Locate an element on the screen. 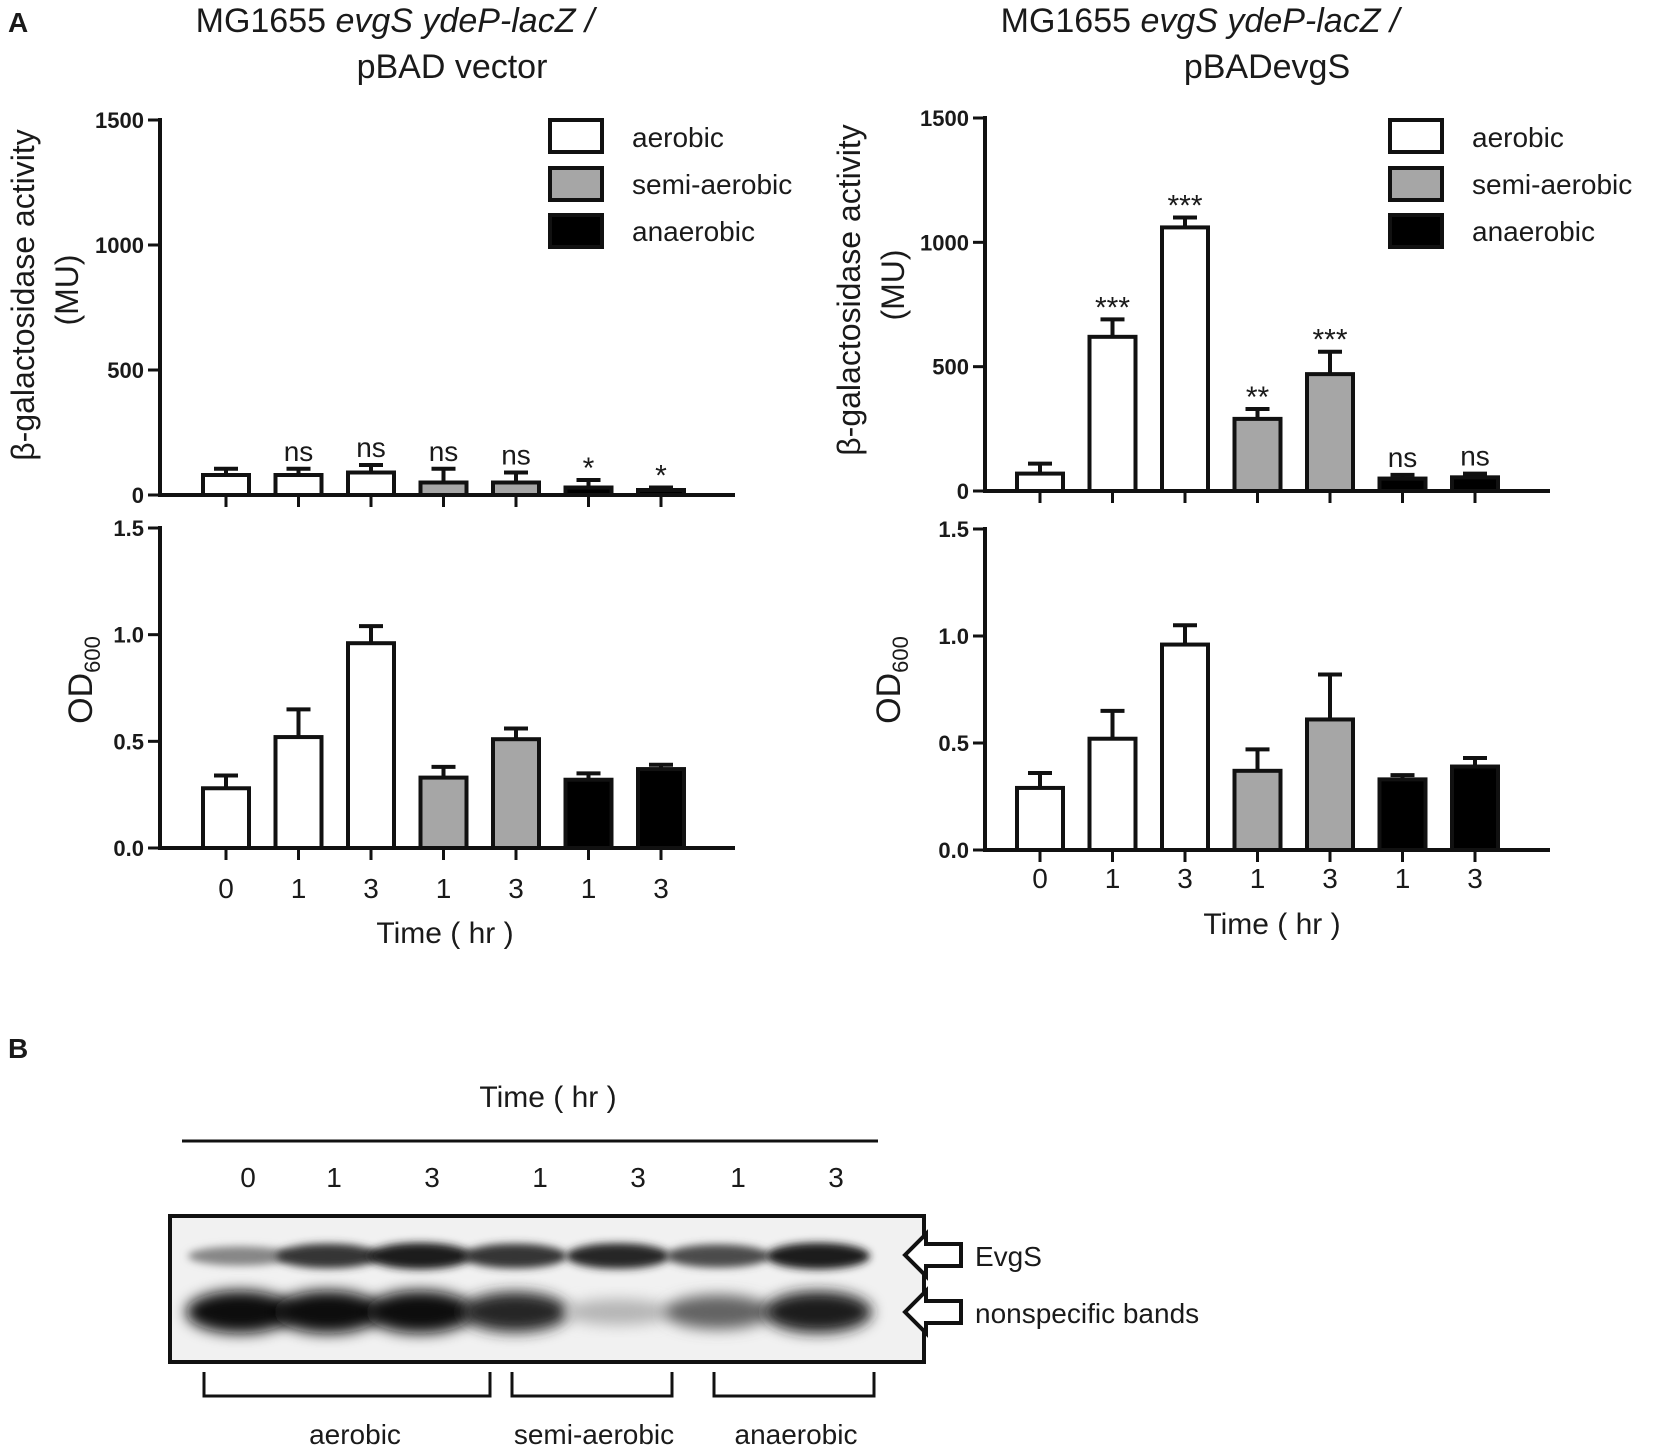 The width and height of the screenshot is (1655, 1449). left-chart-title-line2: pBAD vector is located at coordinates (452, 67).